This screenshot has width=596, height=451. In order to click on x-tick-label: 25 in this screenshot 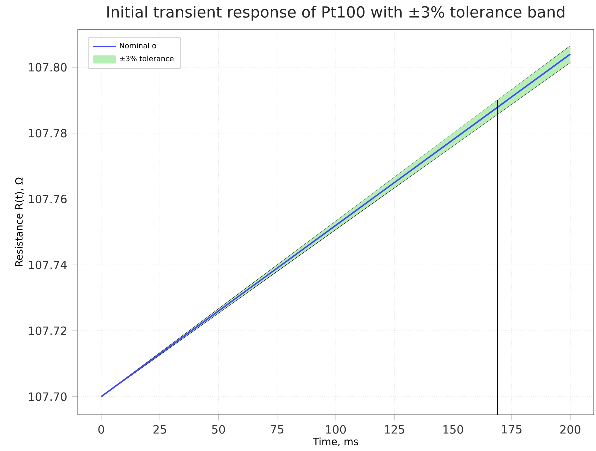, I will do `click(160, 429)`.